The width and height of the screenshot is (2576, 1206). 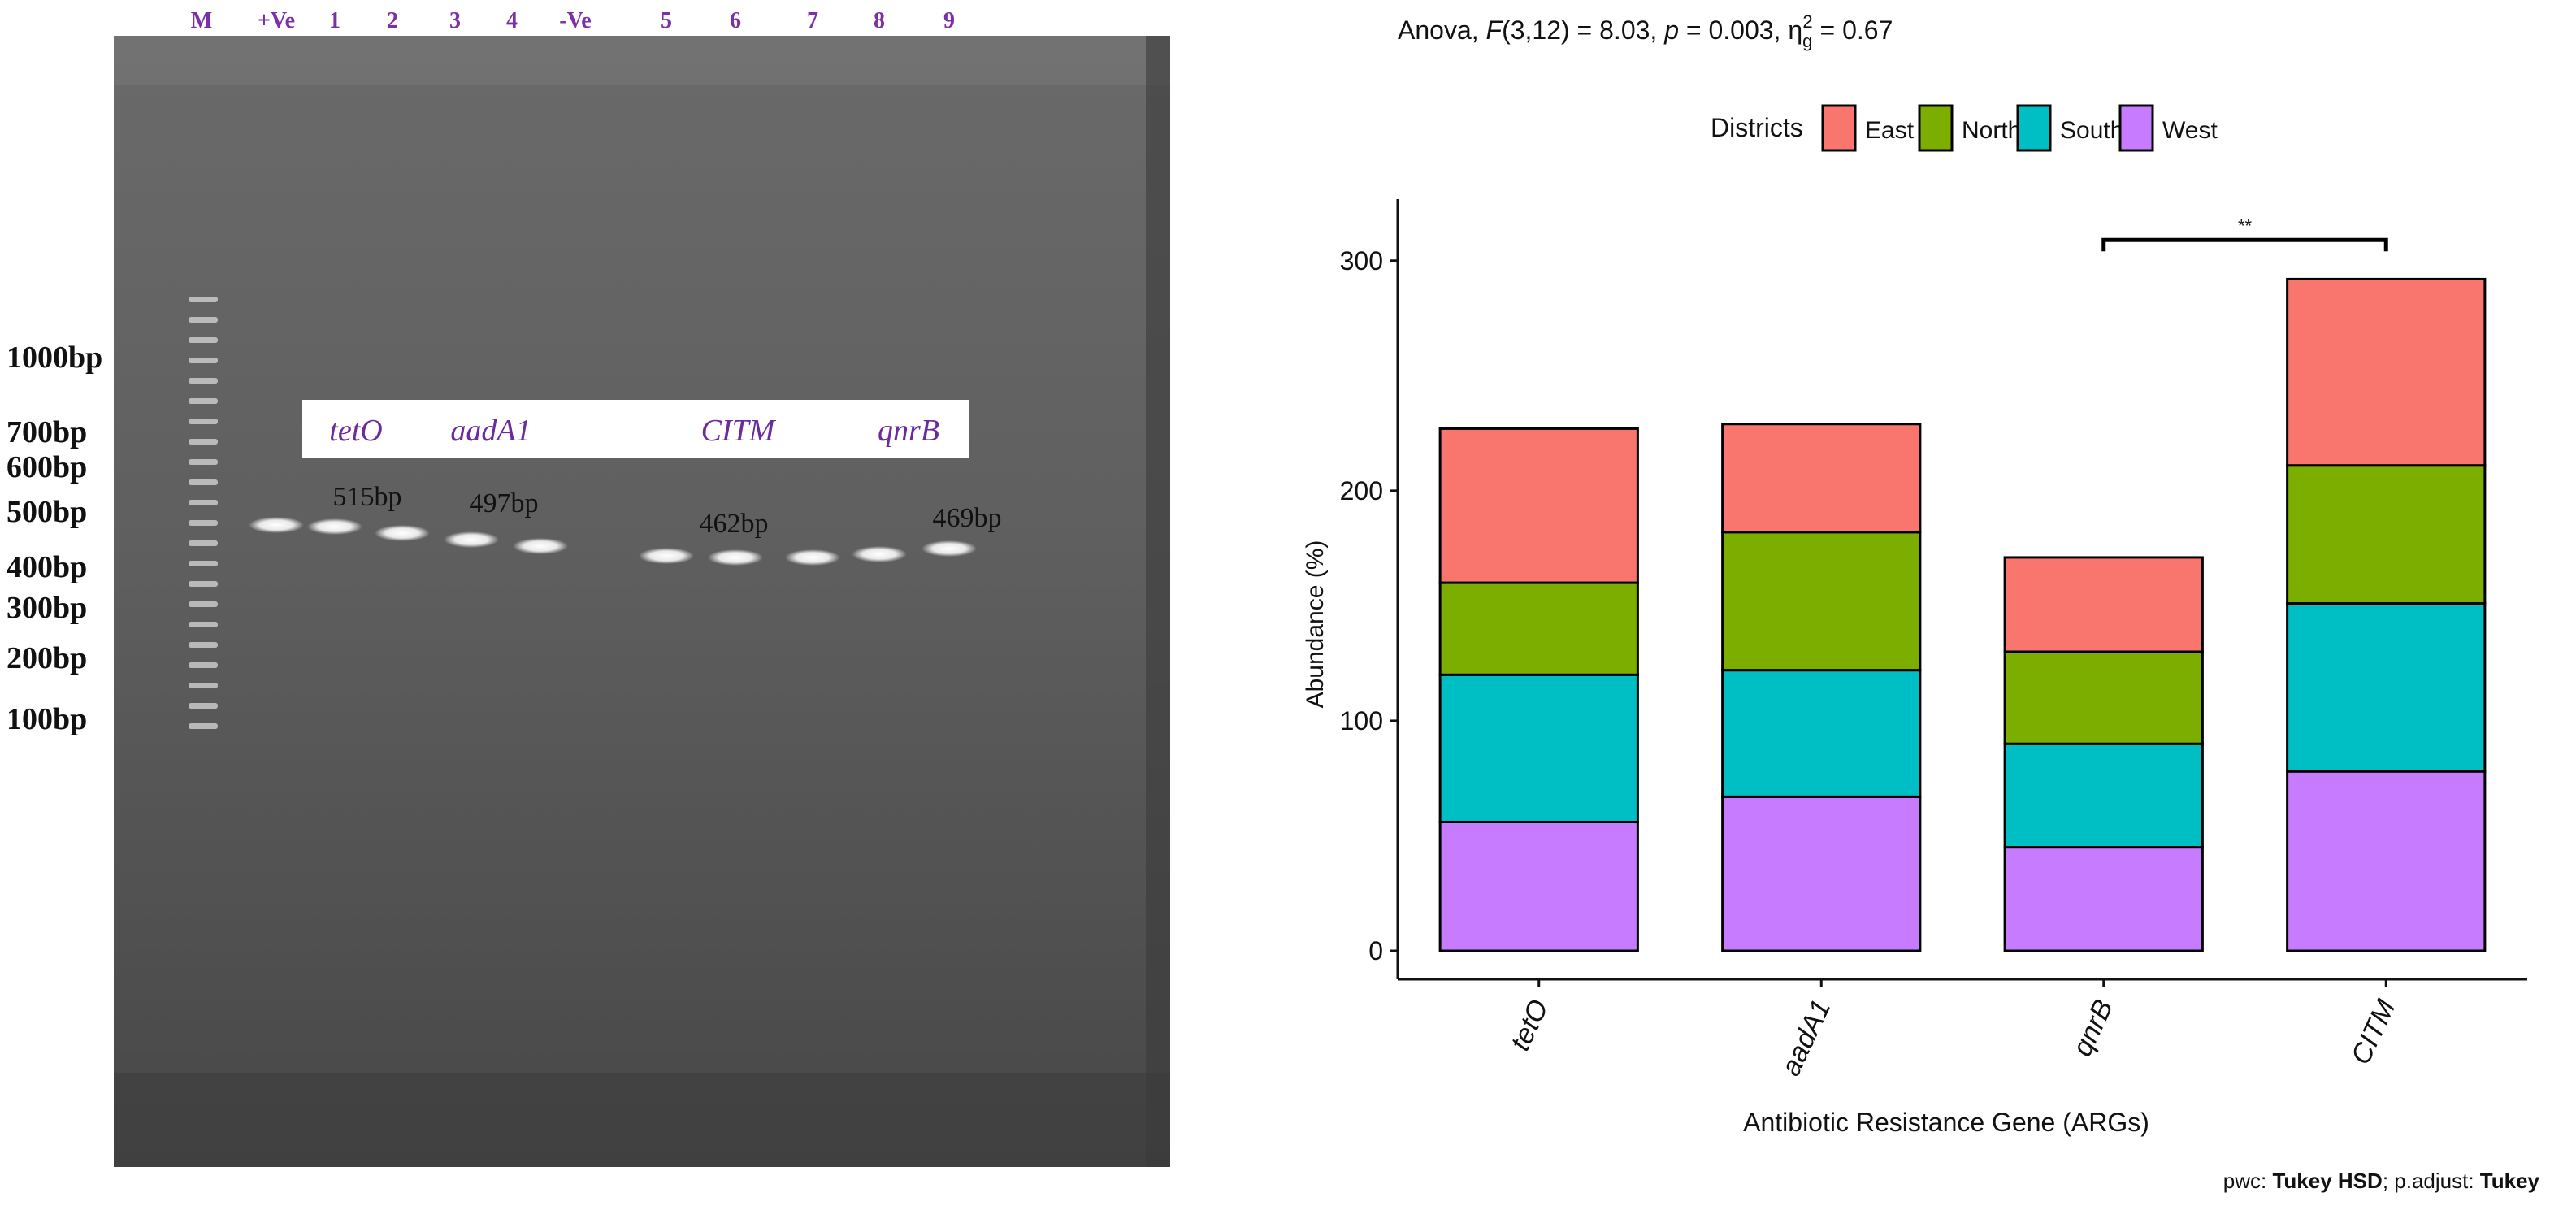 What do you see at coordinates (334, 20) in the screenshot?
I see `lane-label: 1` at bounding box center [334, 20].